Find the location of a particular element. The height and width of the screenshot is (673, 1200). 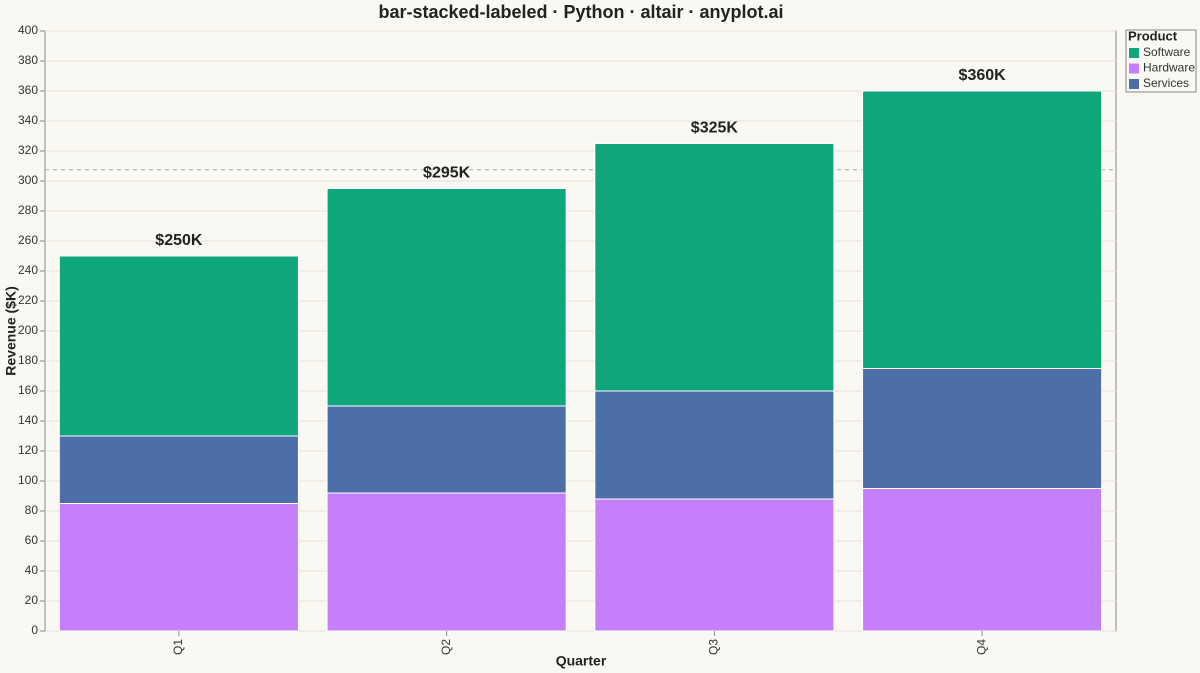

y-tick-label: 380 is located at coordinates (28, 60).